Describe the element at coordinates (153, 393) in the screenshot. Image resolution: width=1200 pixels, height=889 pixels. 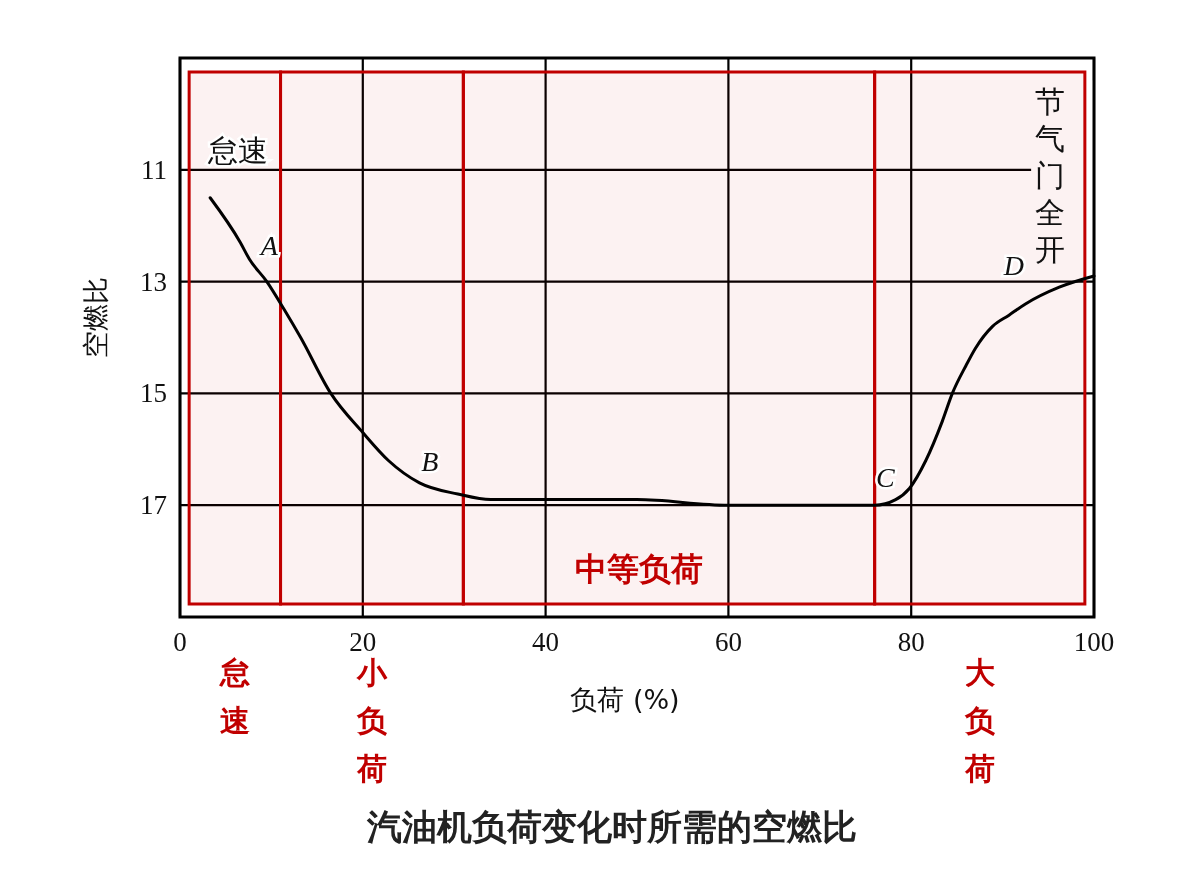
I see `y-tick-label: 15` at that location.